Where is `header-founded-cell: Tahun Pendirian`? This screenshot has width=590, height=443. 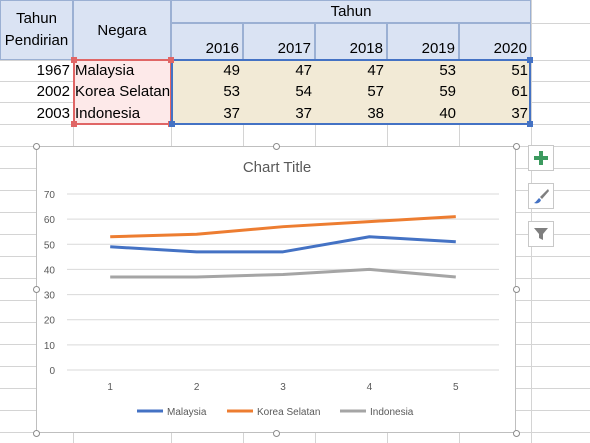 header-founded-cell: Tahun Pendirian is located at coordinates (36, 30).